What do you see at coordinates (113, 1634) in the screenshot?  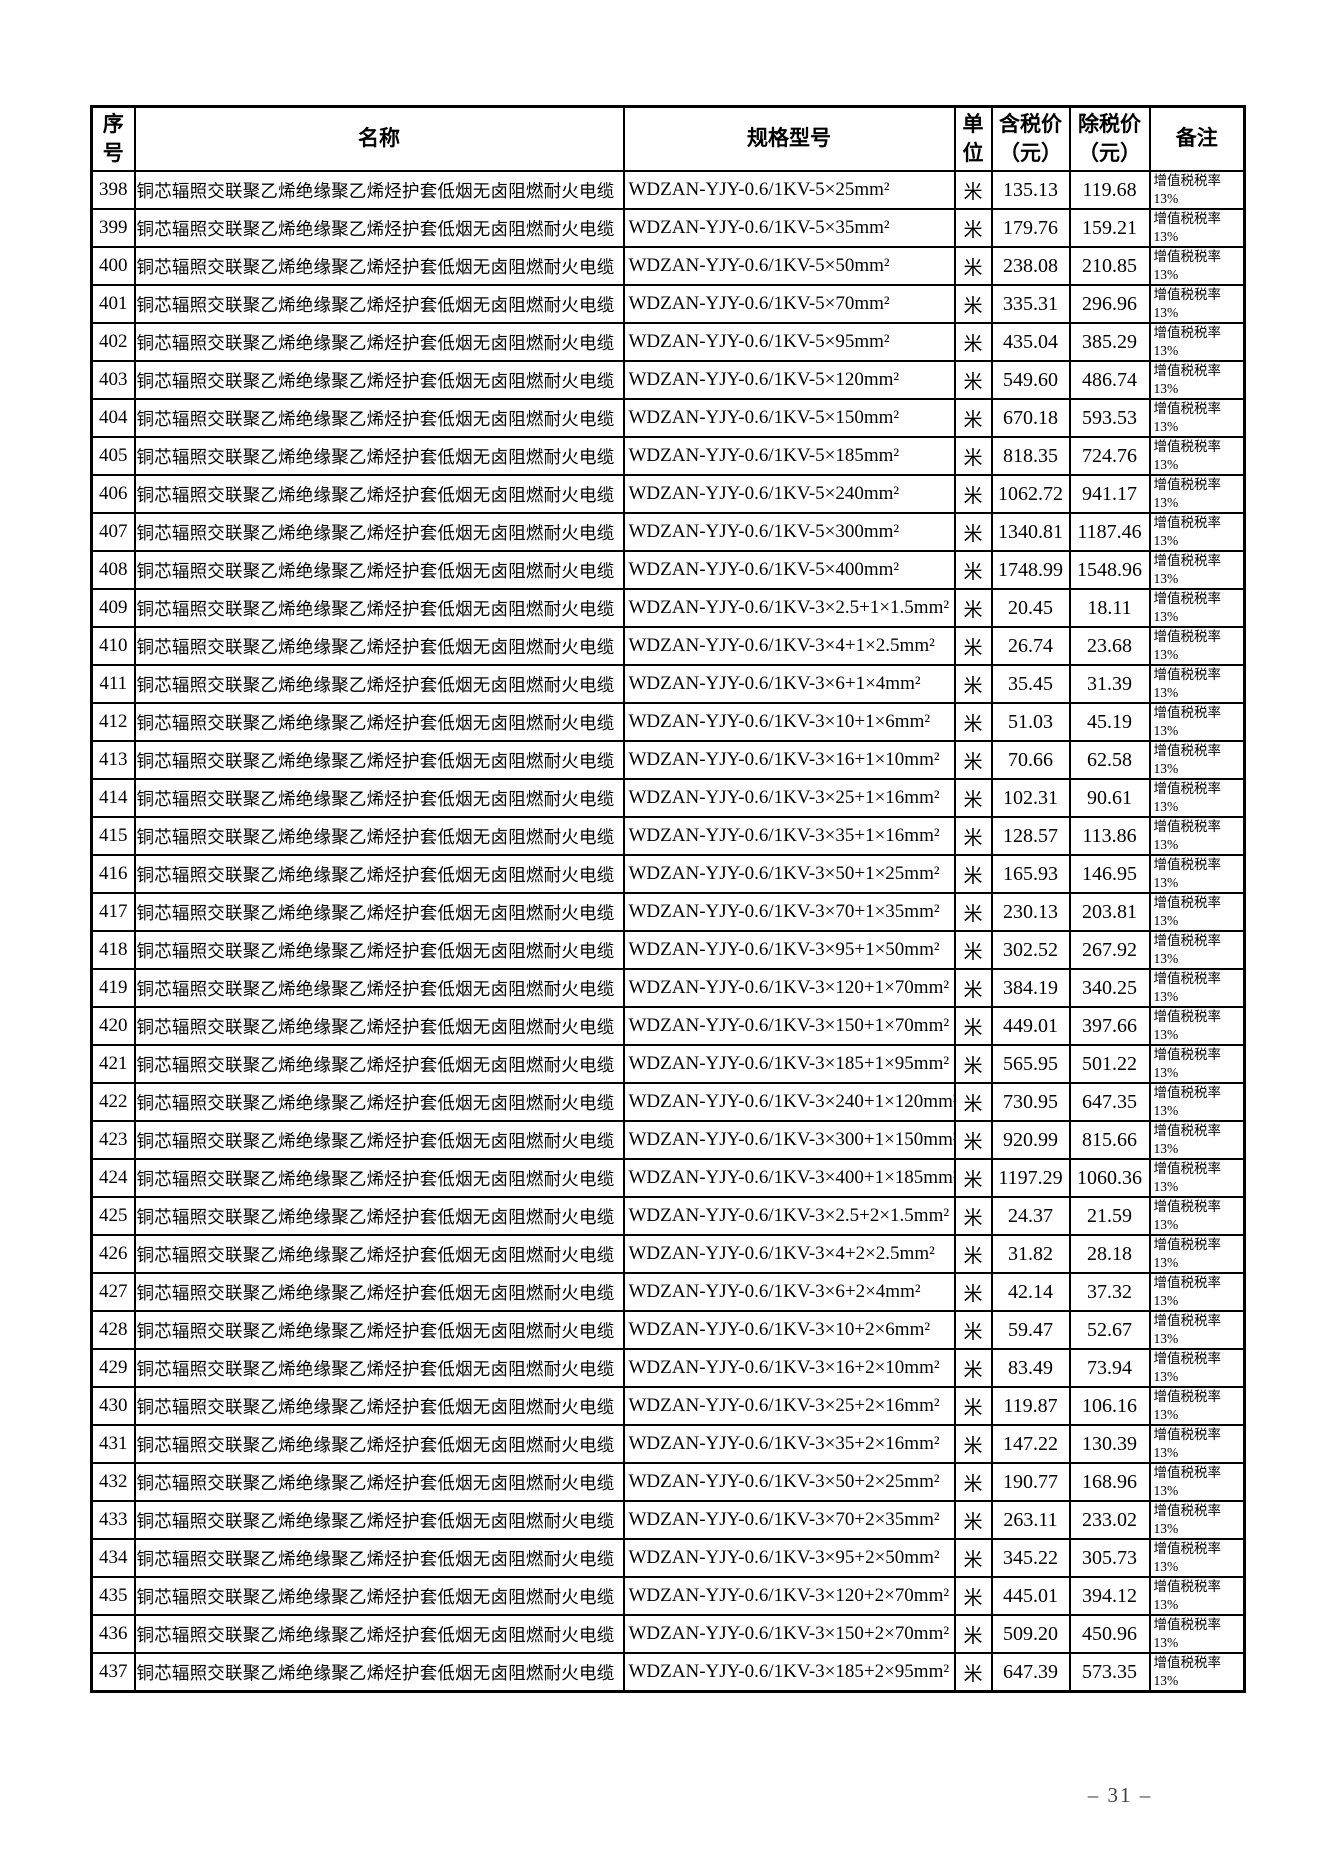 I see `cell-index: 436` at bounding box center [113, 1634].